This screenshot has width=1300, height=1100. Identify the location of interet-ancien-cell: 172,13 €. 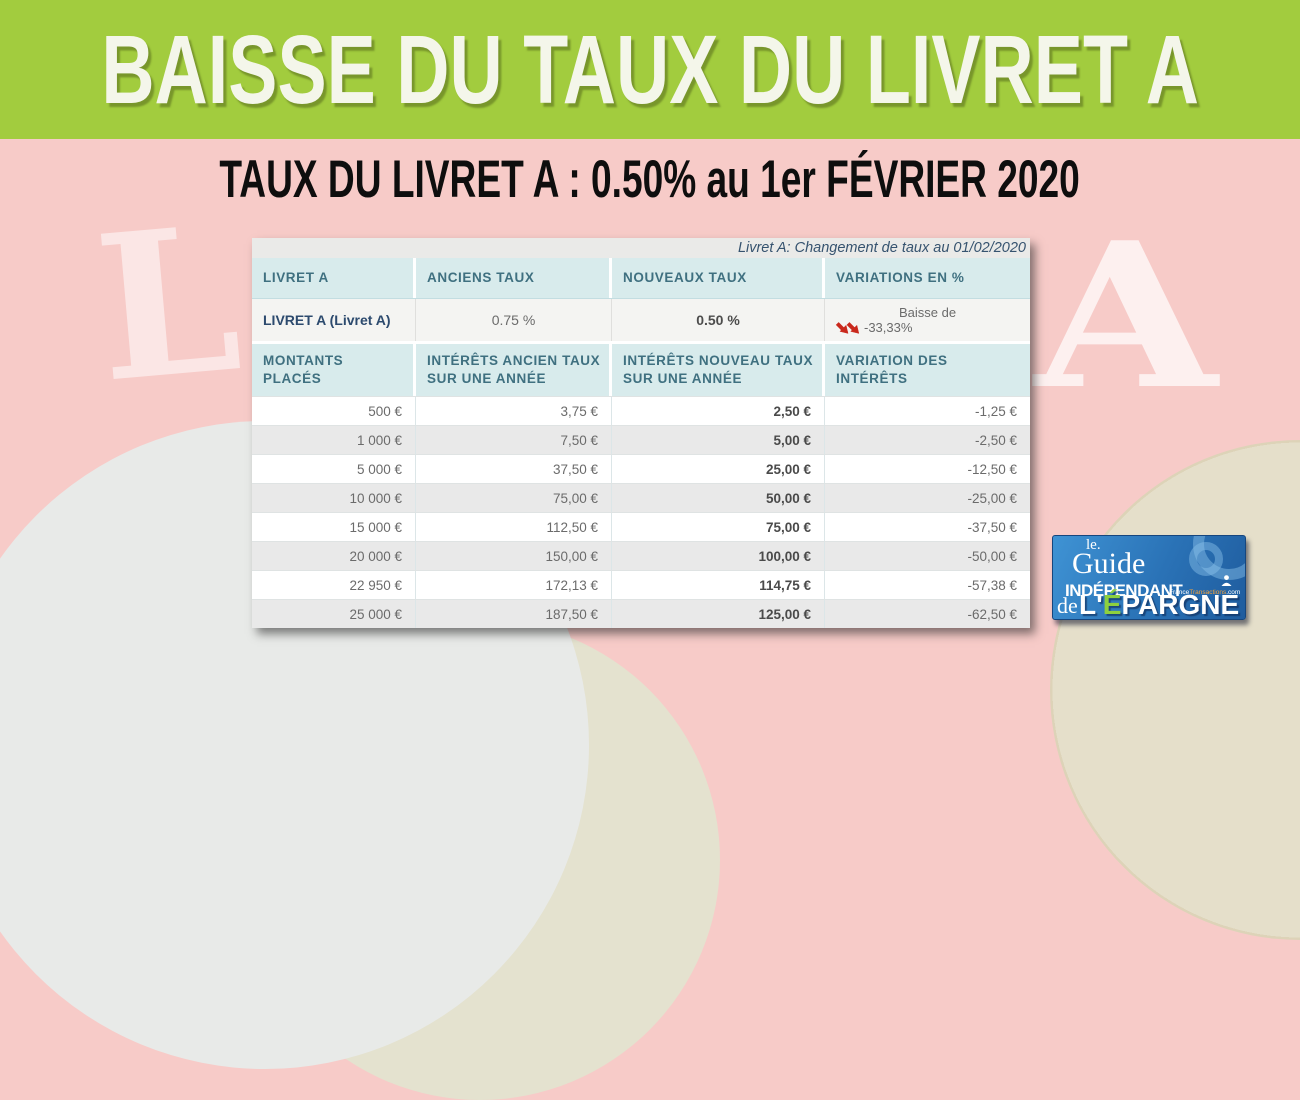
(514, 585).